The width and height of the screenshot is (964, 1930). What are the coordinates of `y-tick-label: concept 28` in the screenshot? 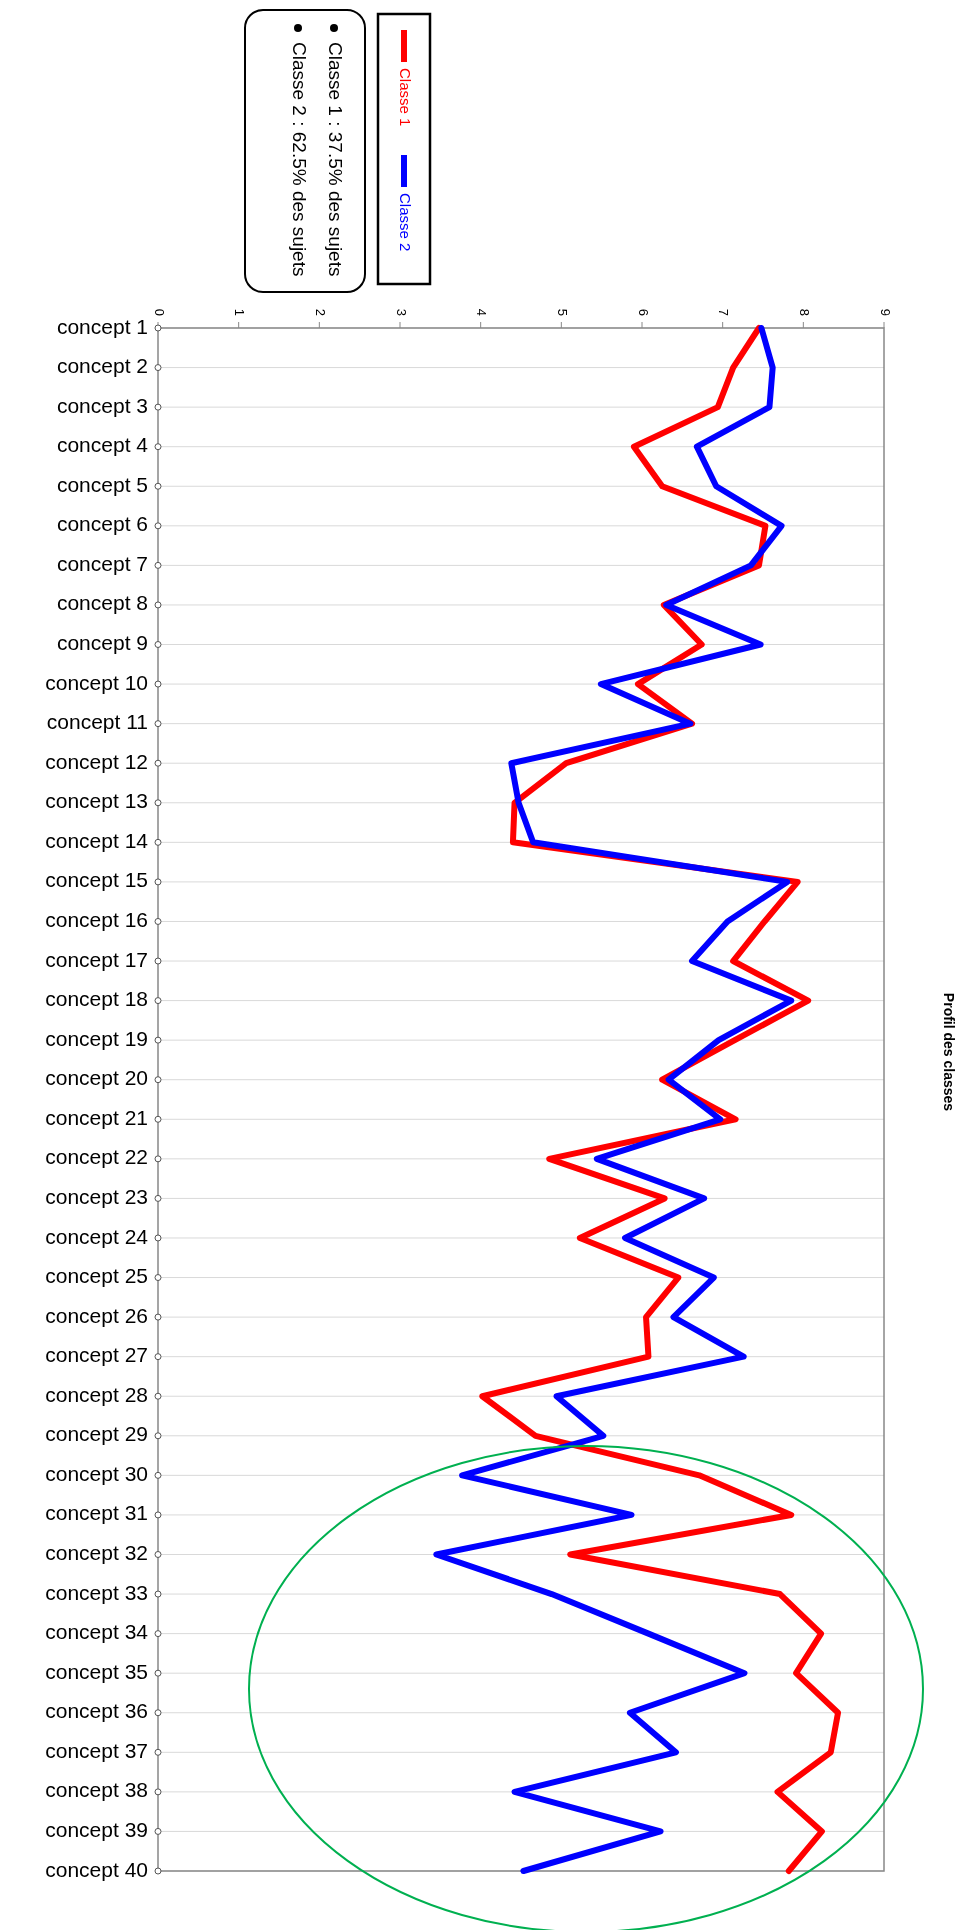 It's located at (96, 1394).